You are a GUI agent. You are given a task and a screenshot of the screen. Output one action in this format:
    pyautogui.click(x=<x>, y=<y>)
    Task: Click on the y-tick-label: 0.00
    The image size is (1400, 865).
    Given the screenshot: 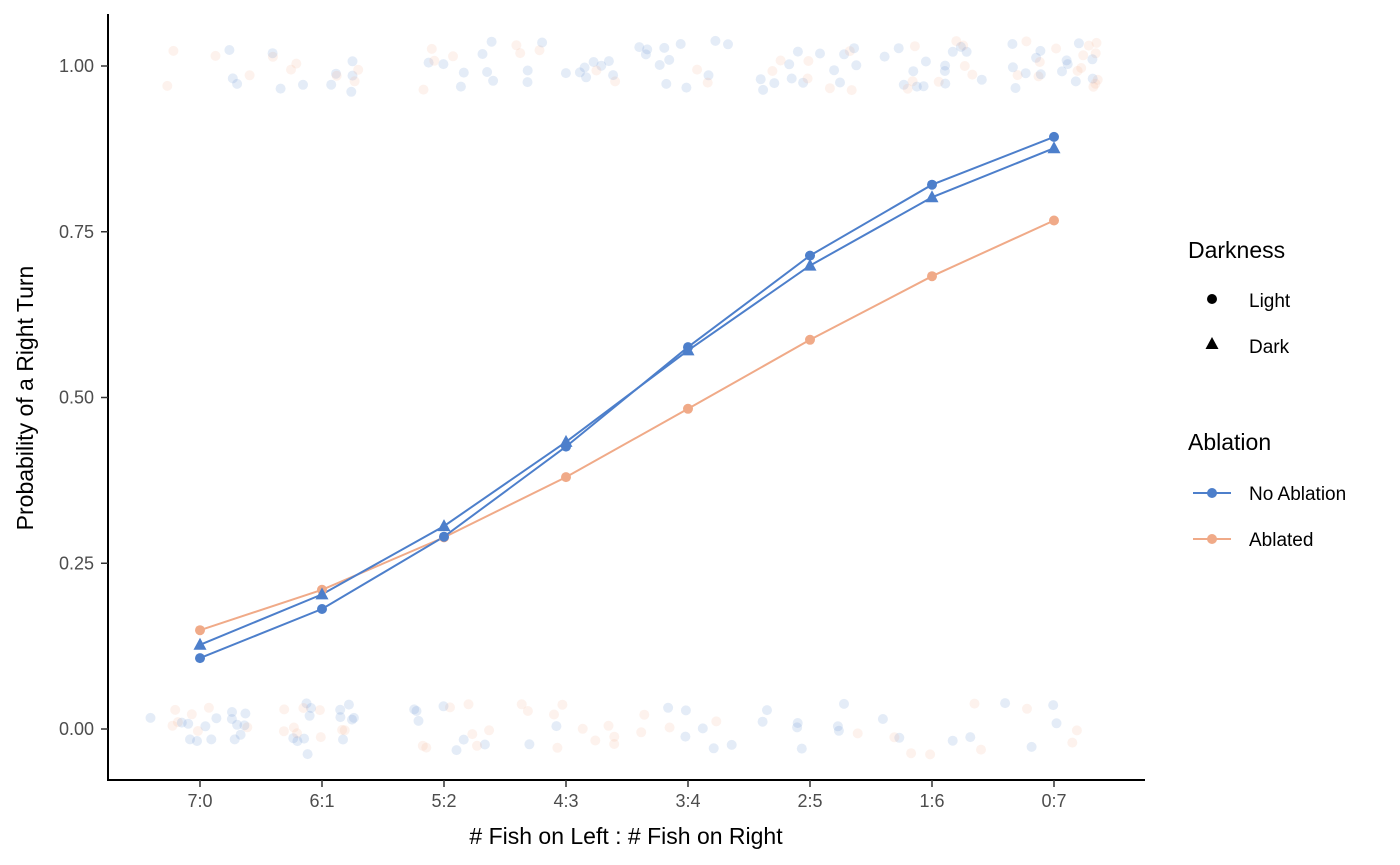 What is the action you would take?
    pyautogui.click(x=76, y=729)
    